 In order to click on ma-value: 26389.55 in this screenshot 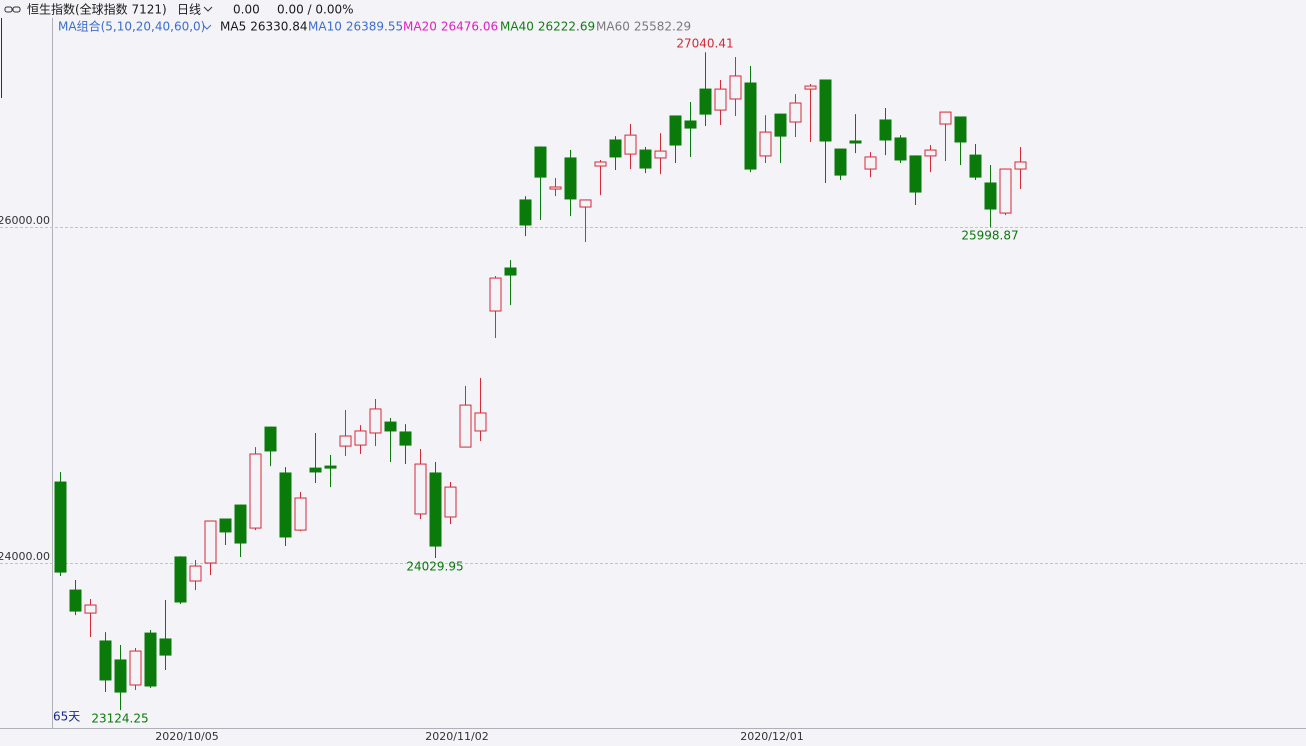, I will do `click(374, 27)`.